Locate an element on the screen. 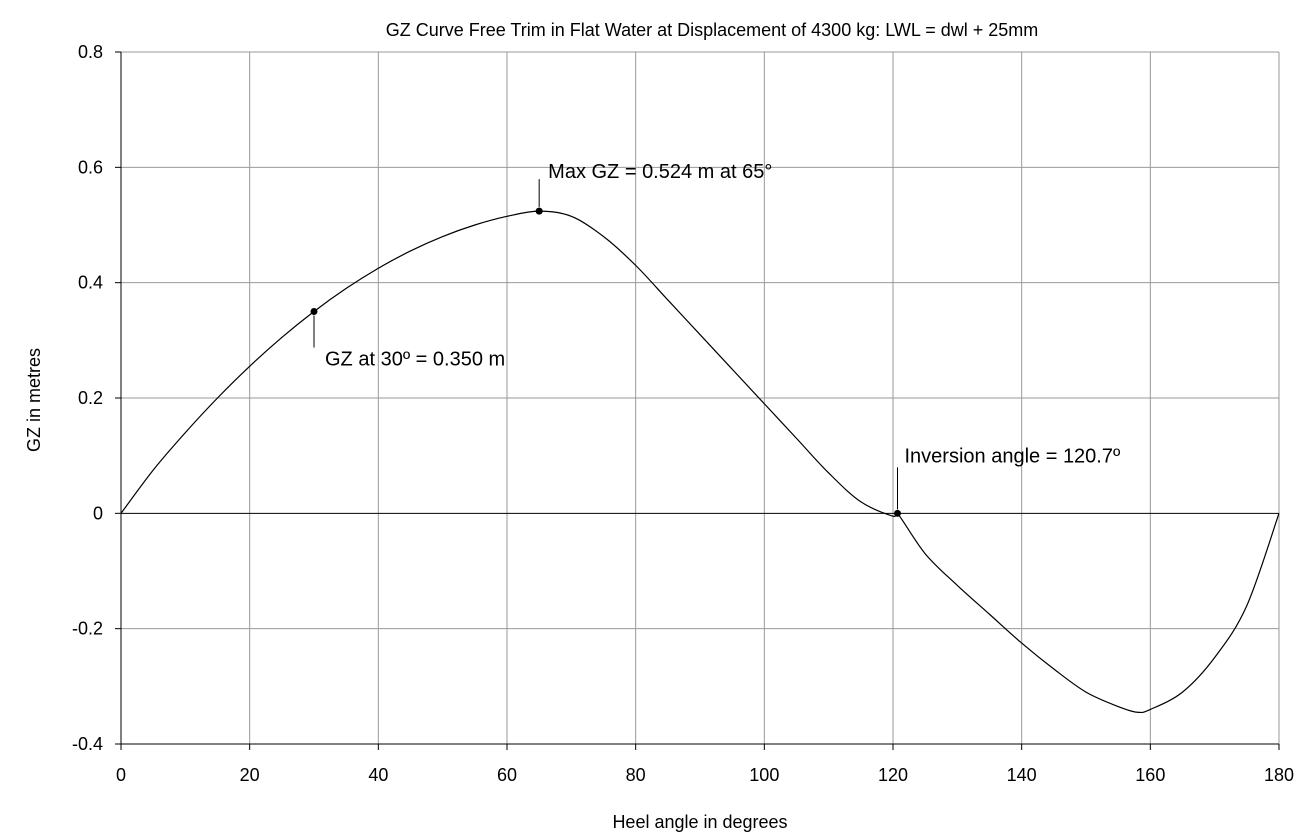 The height and width of the screenshot is (832, 1304). y-tick-label: -0.4 is located at coordinates (87, 744).